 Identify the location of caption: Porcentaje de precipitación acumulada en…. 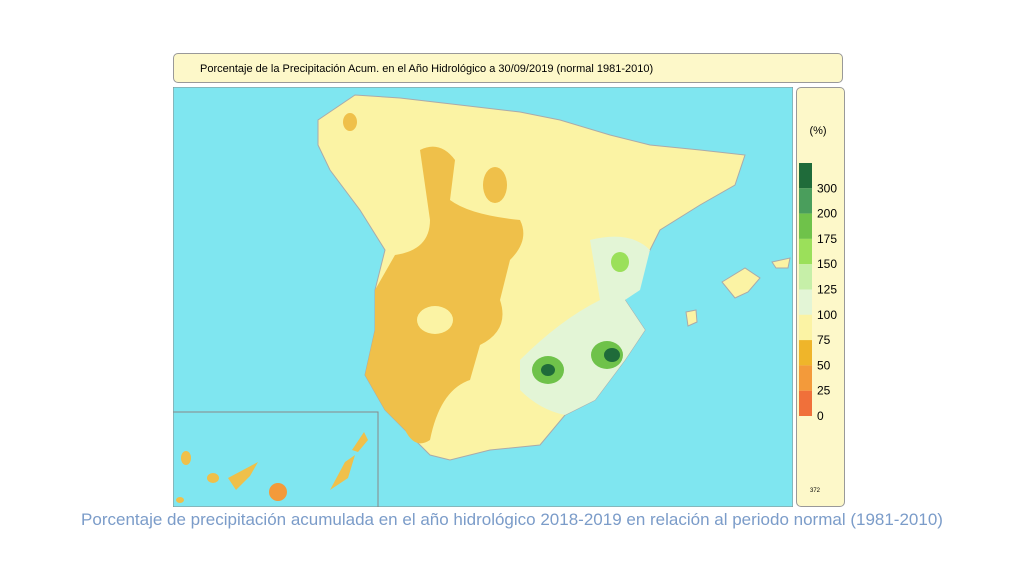
(512, 519).